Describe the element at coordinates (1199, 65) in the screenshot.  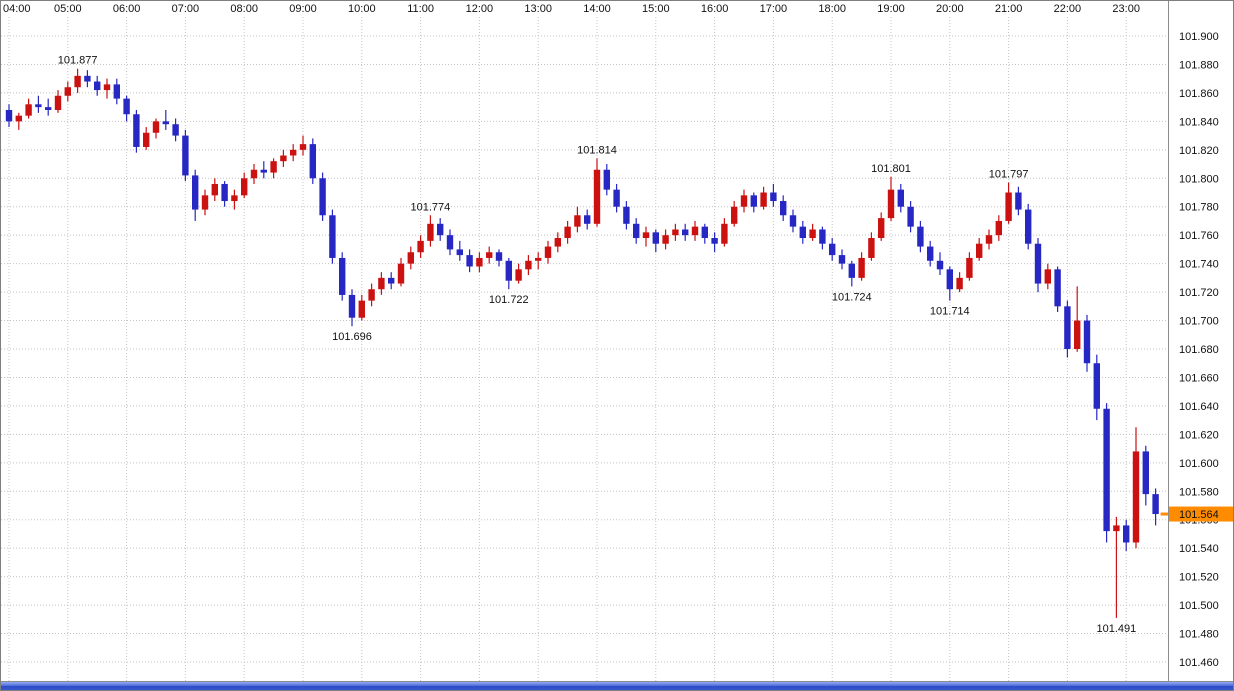
I see `price-axis-label: 101.880` at that location.